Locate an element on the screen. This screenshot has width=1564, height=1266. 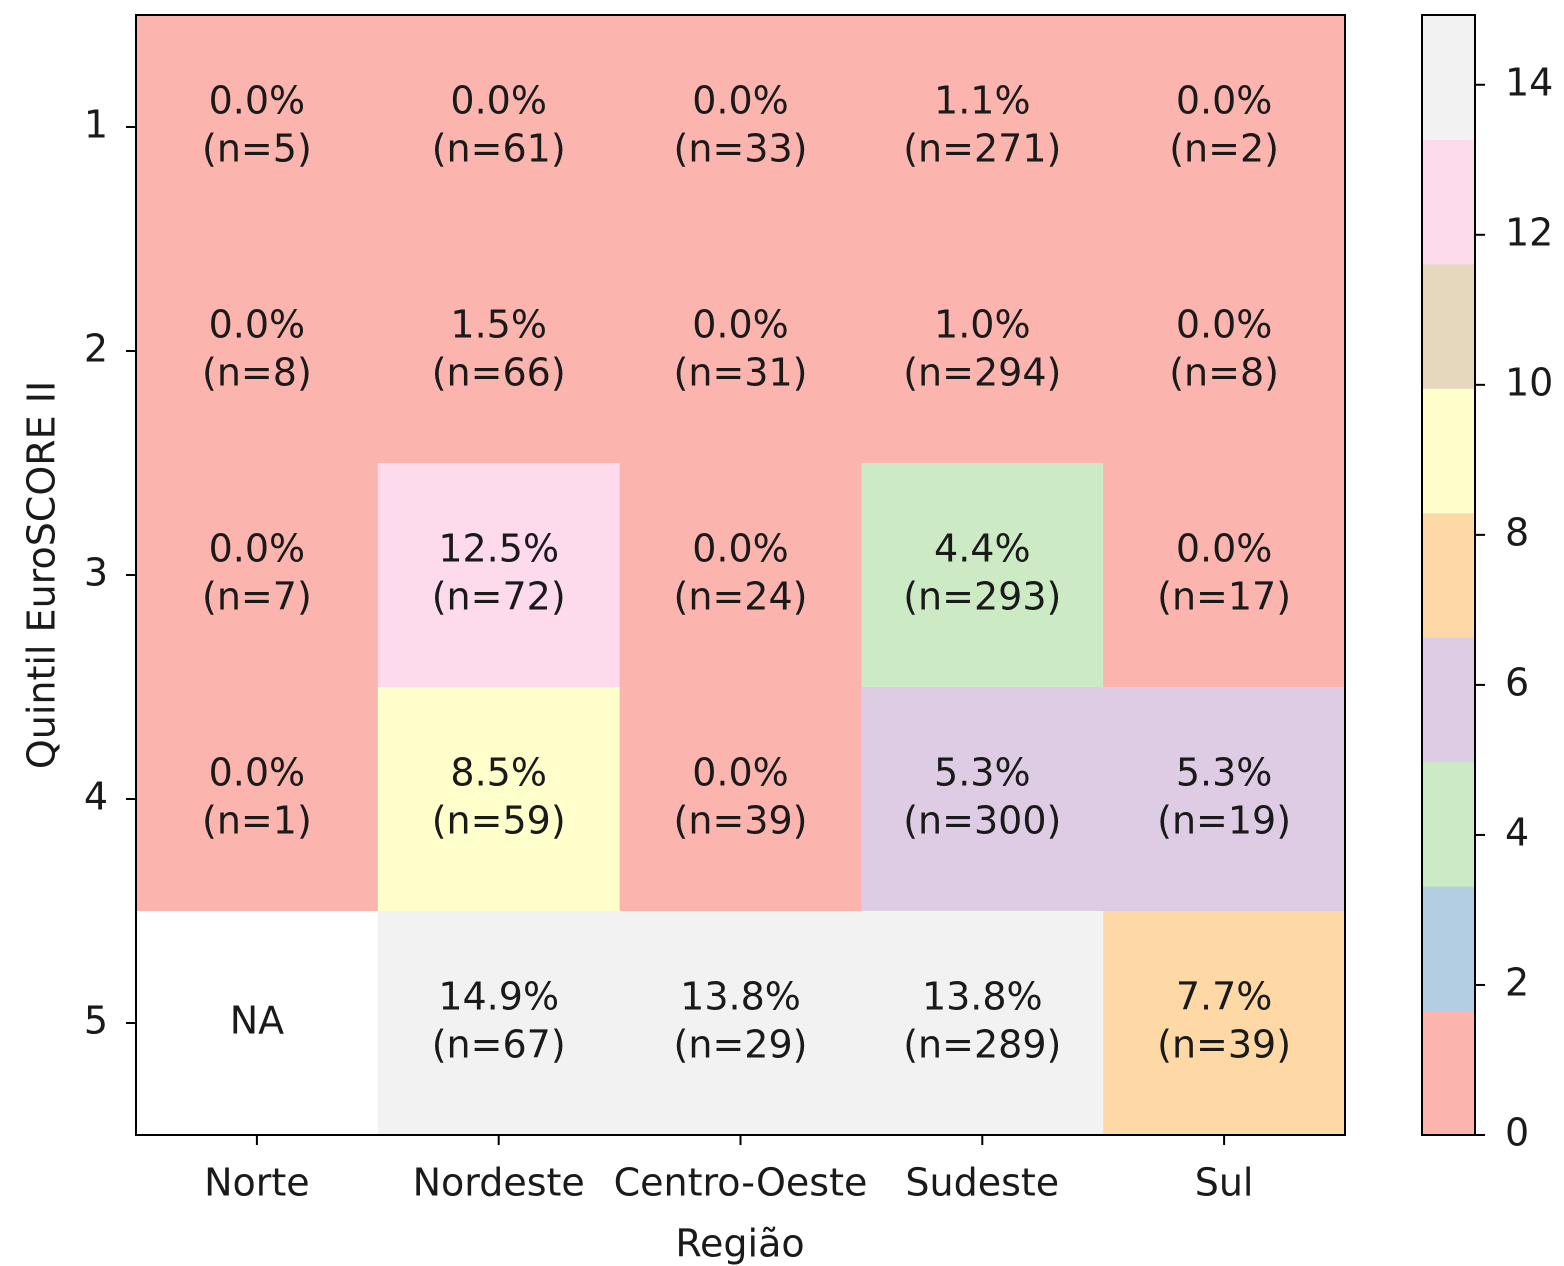
cell-count-label: (n=33) is located at coordinates (741, 149).